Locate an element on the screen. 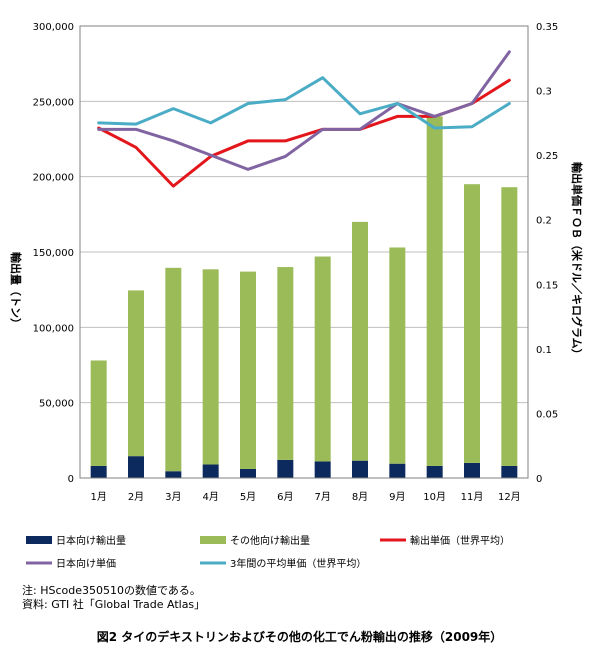 The height and width of the screenshot is (660, 599). left-tick-label: 200,000 is located at coordinates (53, 178).